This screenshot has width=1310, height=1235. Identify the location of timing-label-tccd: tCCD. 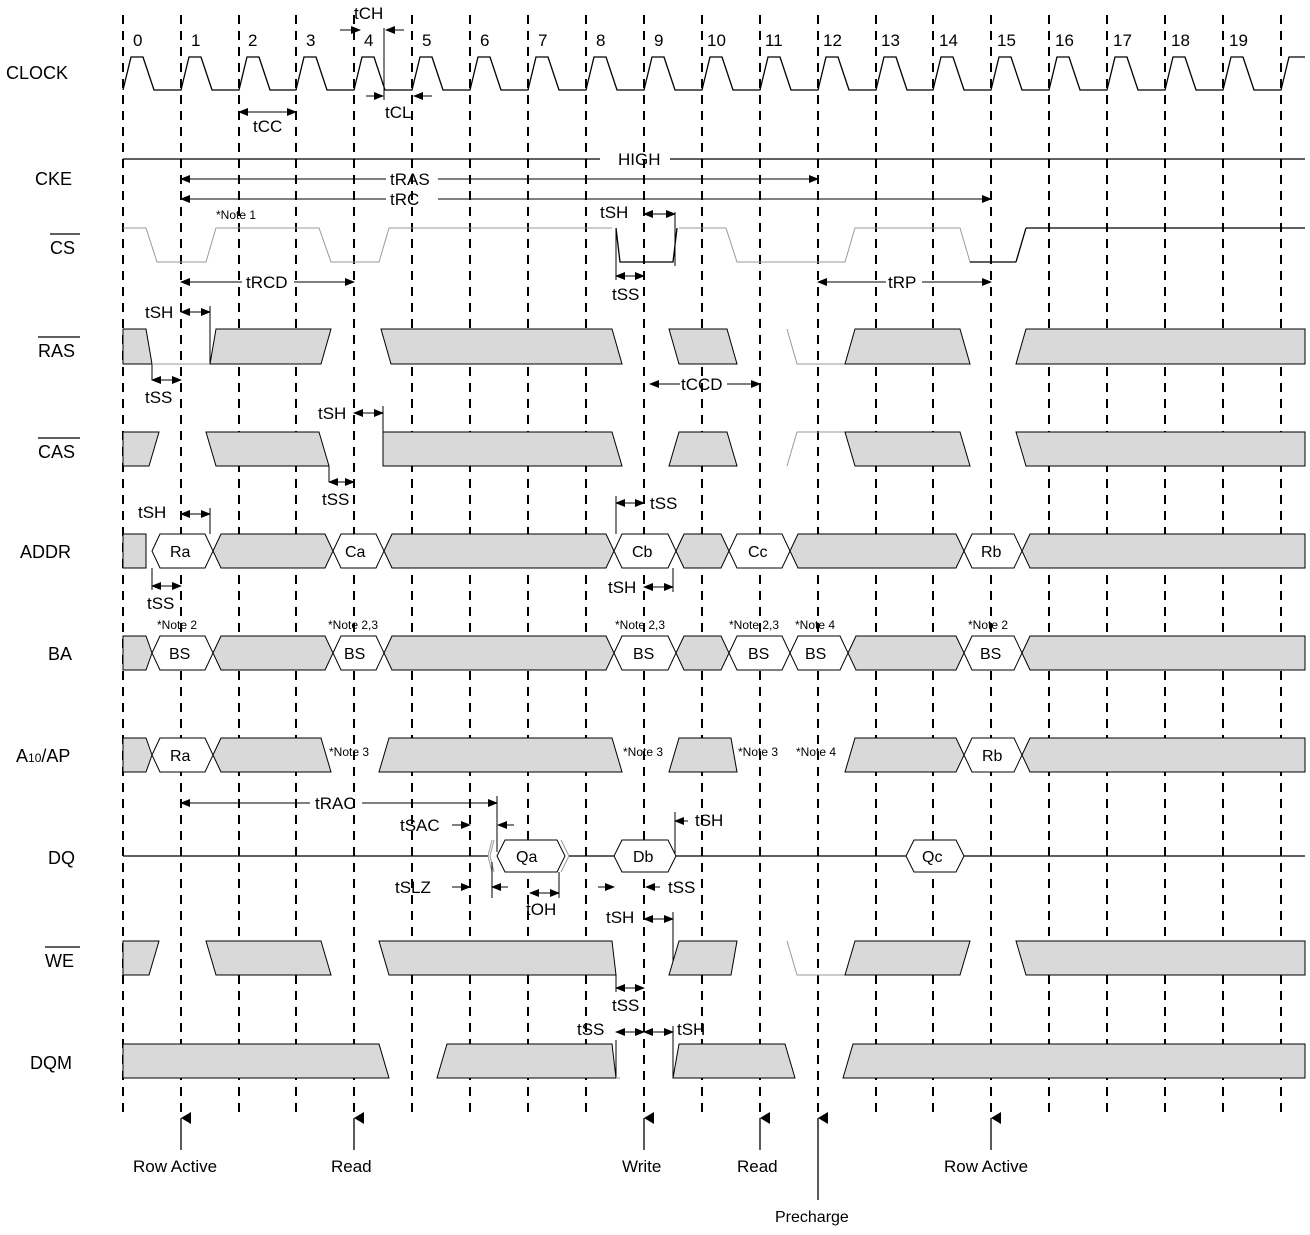
(702, 384).